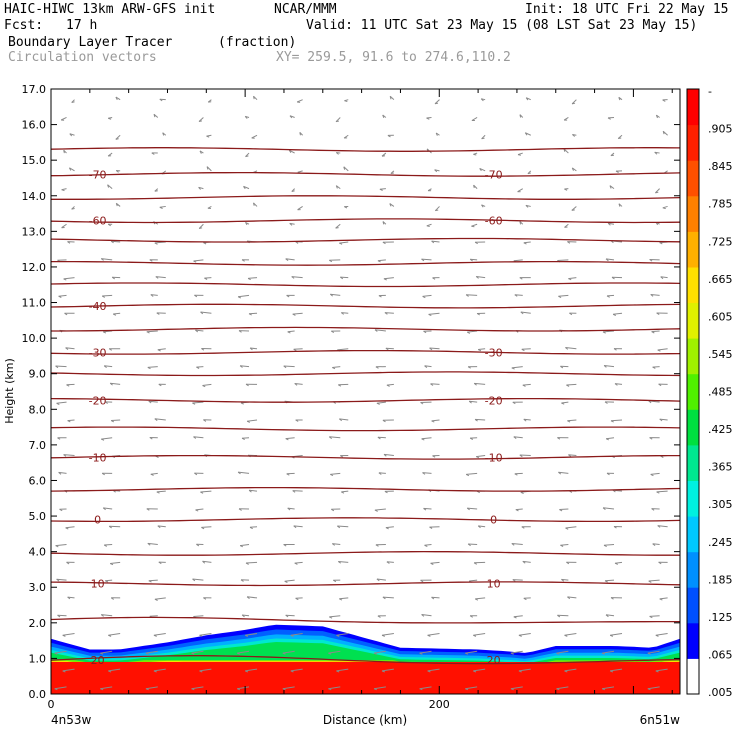 This screenshot has width=740, height=740. What do you see at coordinates (720, 166) in the screenshot?
I see `colorbar-label: .845` at bounding box center [720, 166].